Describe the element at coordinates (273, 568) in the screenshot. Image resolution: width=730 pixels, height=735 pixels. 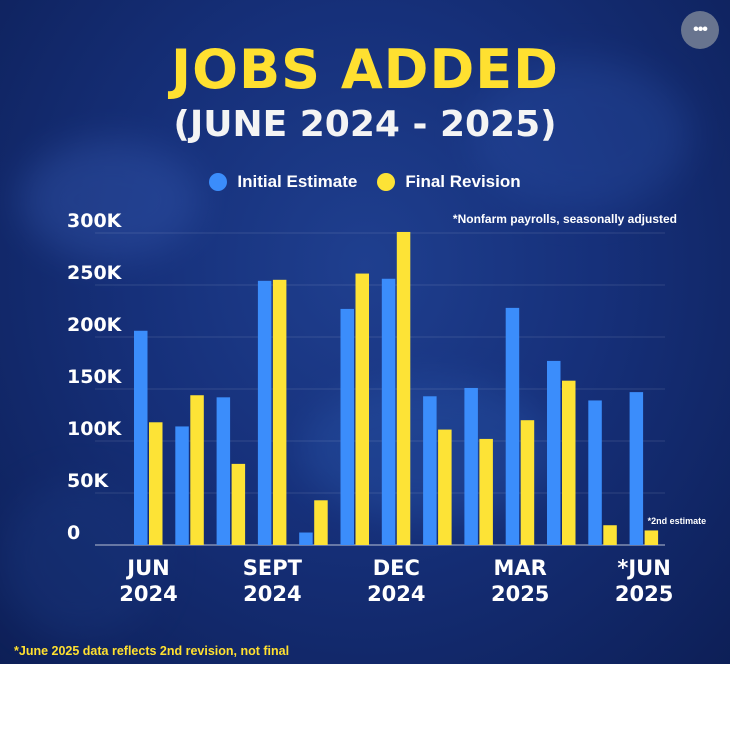
I see `x-tick-label: SEPT` at that location.